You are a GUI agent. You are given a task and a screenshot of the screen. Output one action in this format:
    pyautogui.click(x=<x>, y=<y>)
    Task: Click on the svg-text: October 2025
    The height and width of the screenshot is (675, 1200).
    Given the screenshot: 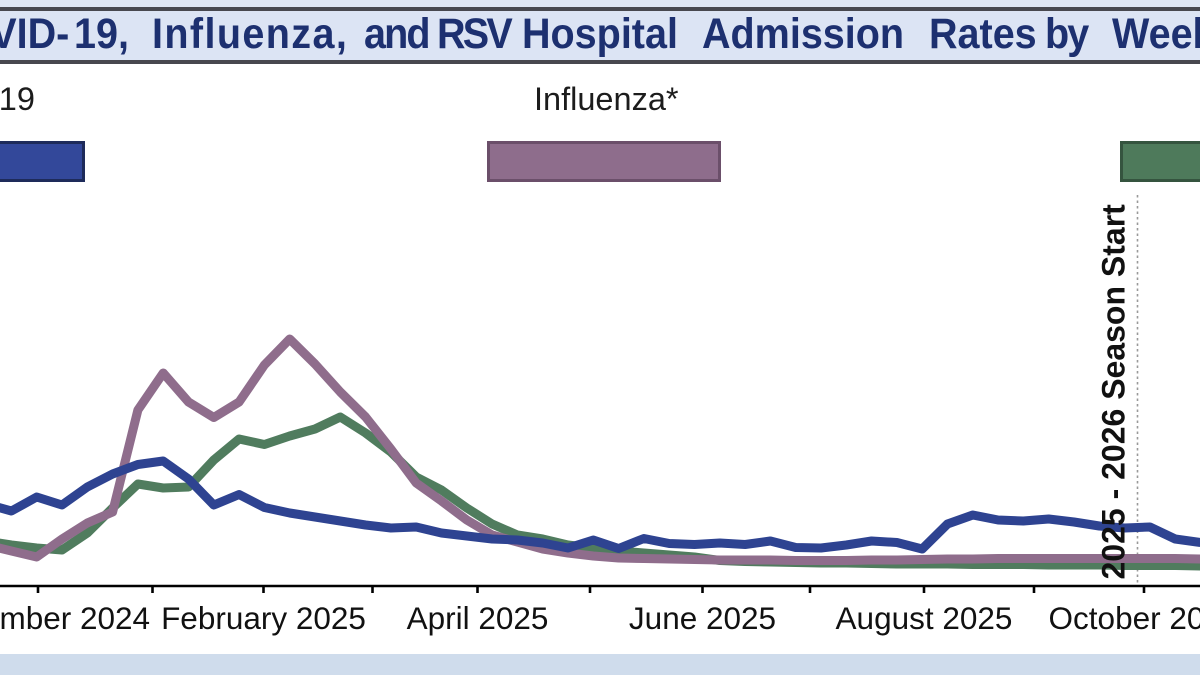 What is the action you would take?
    pyautogui.click(x=1124, y=618)
    